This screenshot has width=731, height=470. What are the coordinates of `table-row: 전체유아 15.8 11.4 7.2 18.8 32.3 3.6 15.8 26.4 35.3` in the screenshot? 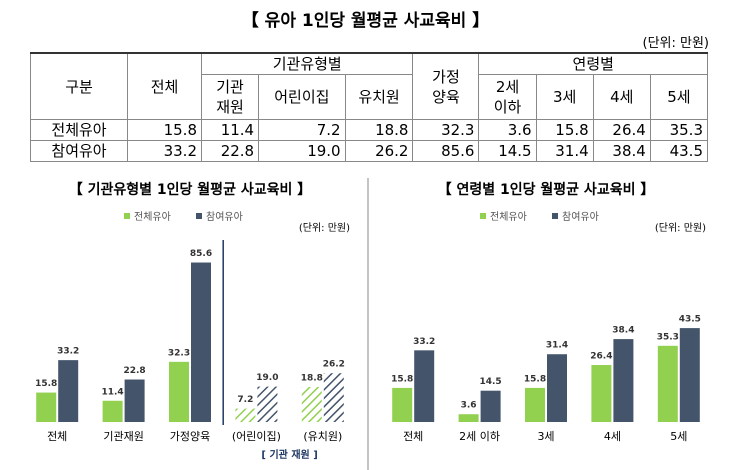 It's located at (369, 130).